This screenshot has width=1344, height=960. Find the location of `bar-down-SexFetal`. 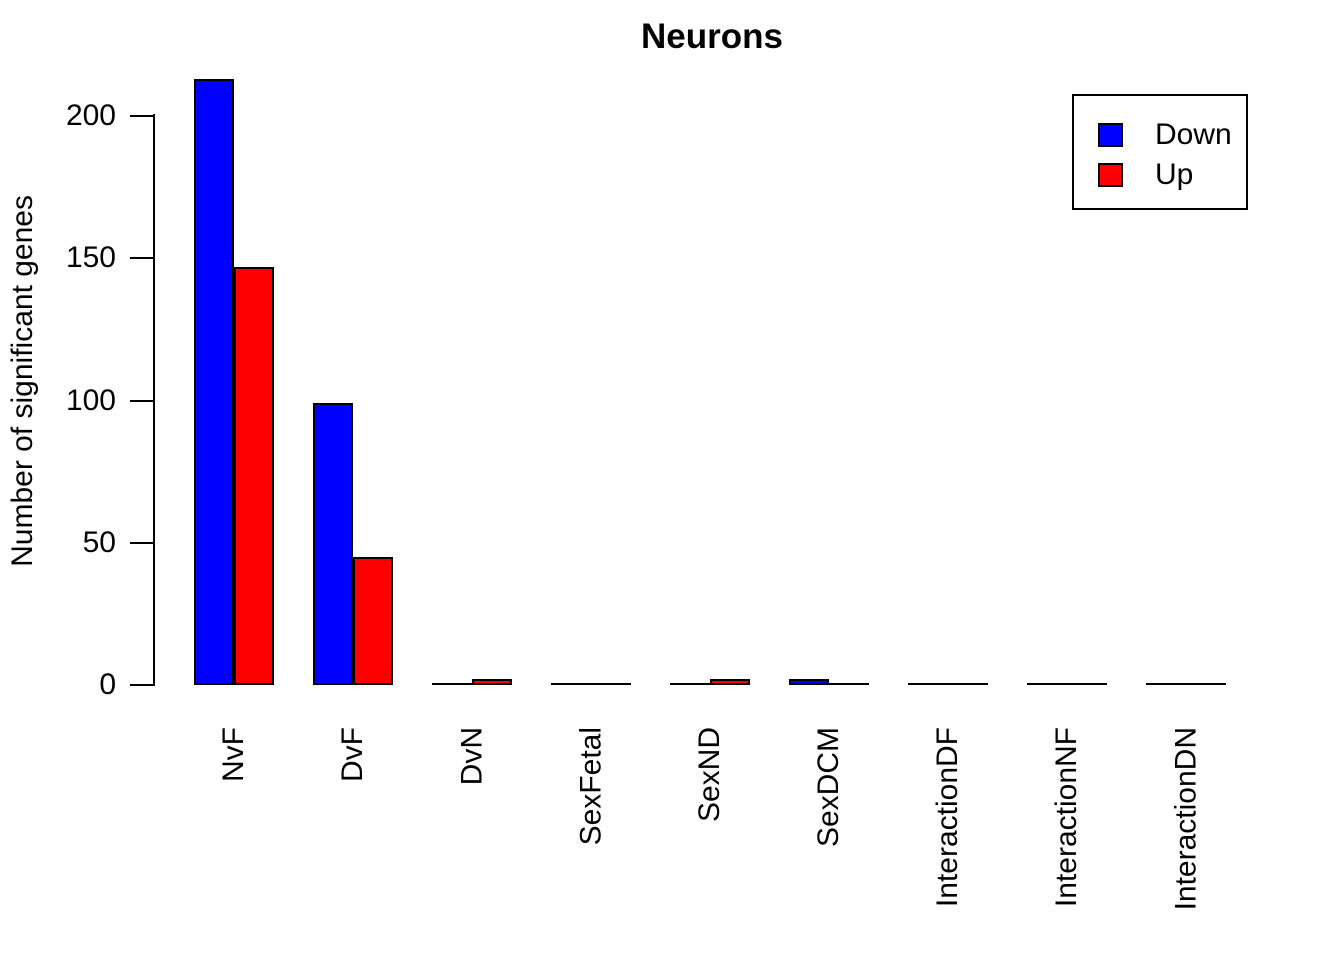

bar-down-SexFetal is located at coordinates (571, 684).